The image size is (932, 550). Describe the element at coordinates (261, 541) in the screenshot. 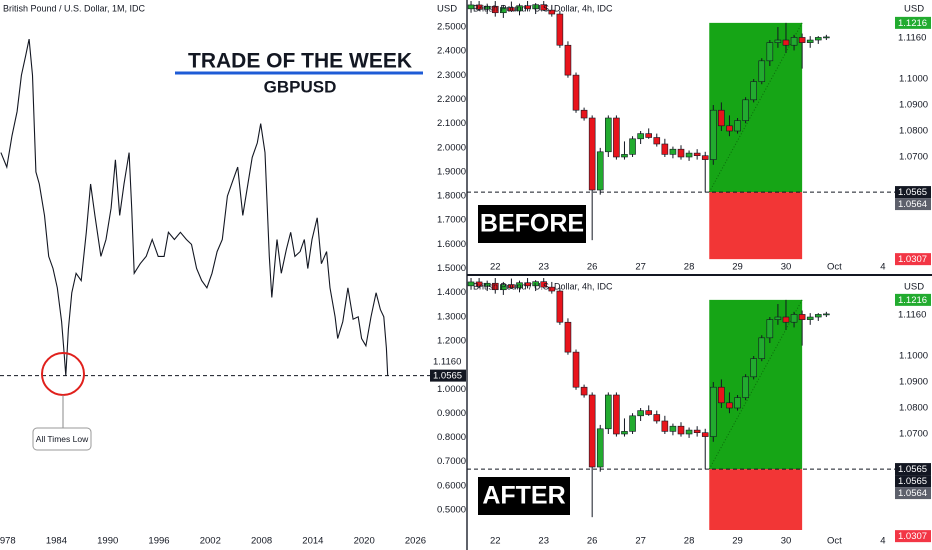

I see `x-tick-label: 2008` at that location.